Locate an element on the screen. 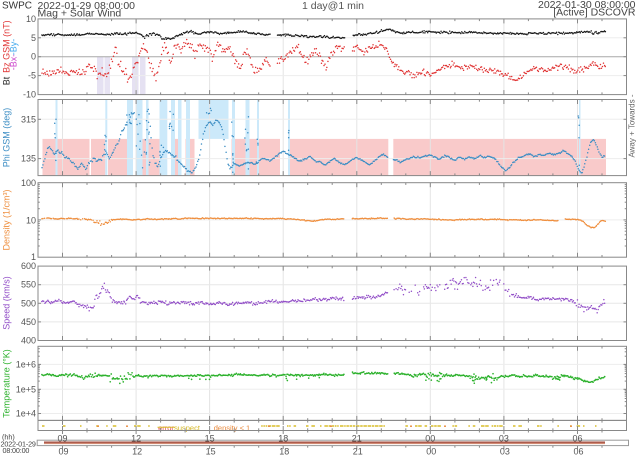 Image resolution: width=640 pixels, height=455 pixels. svg-text: 500 is located at coordinates (28, 303).